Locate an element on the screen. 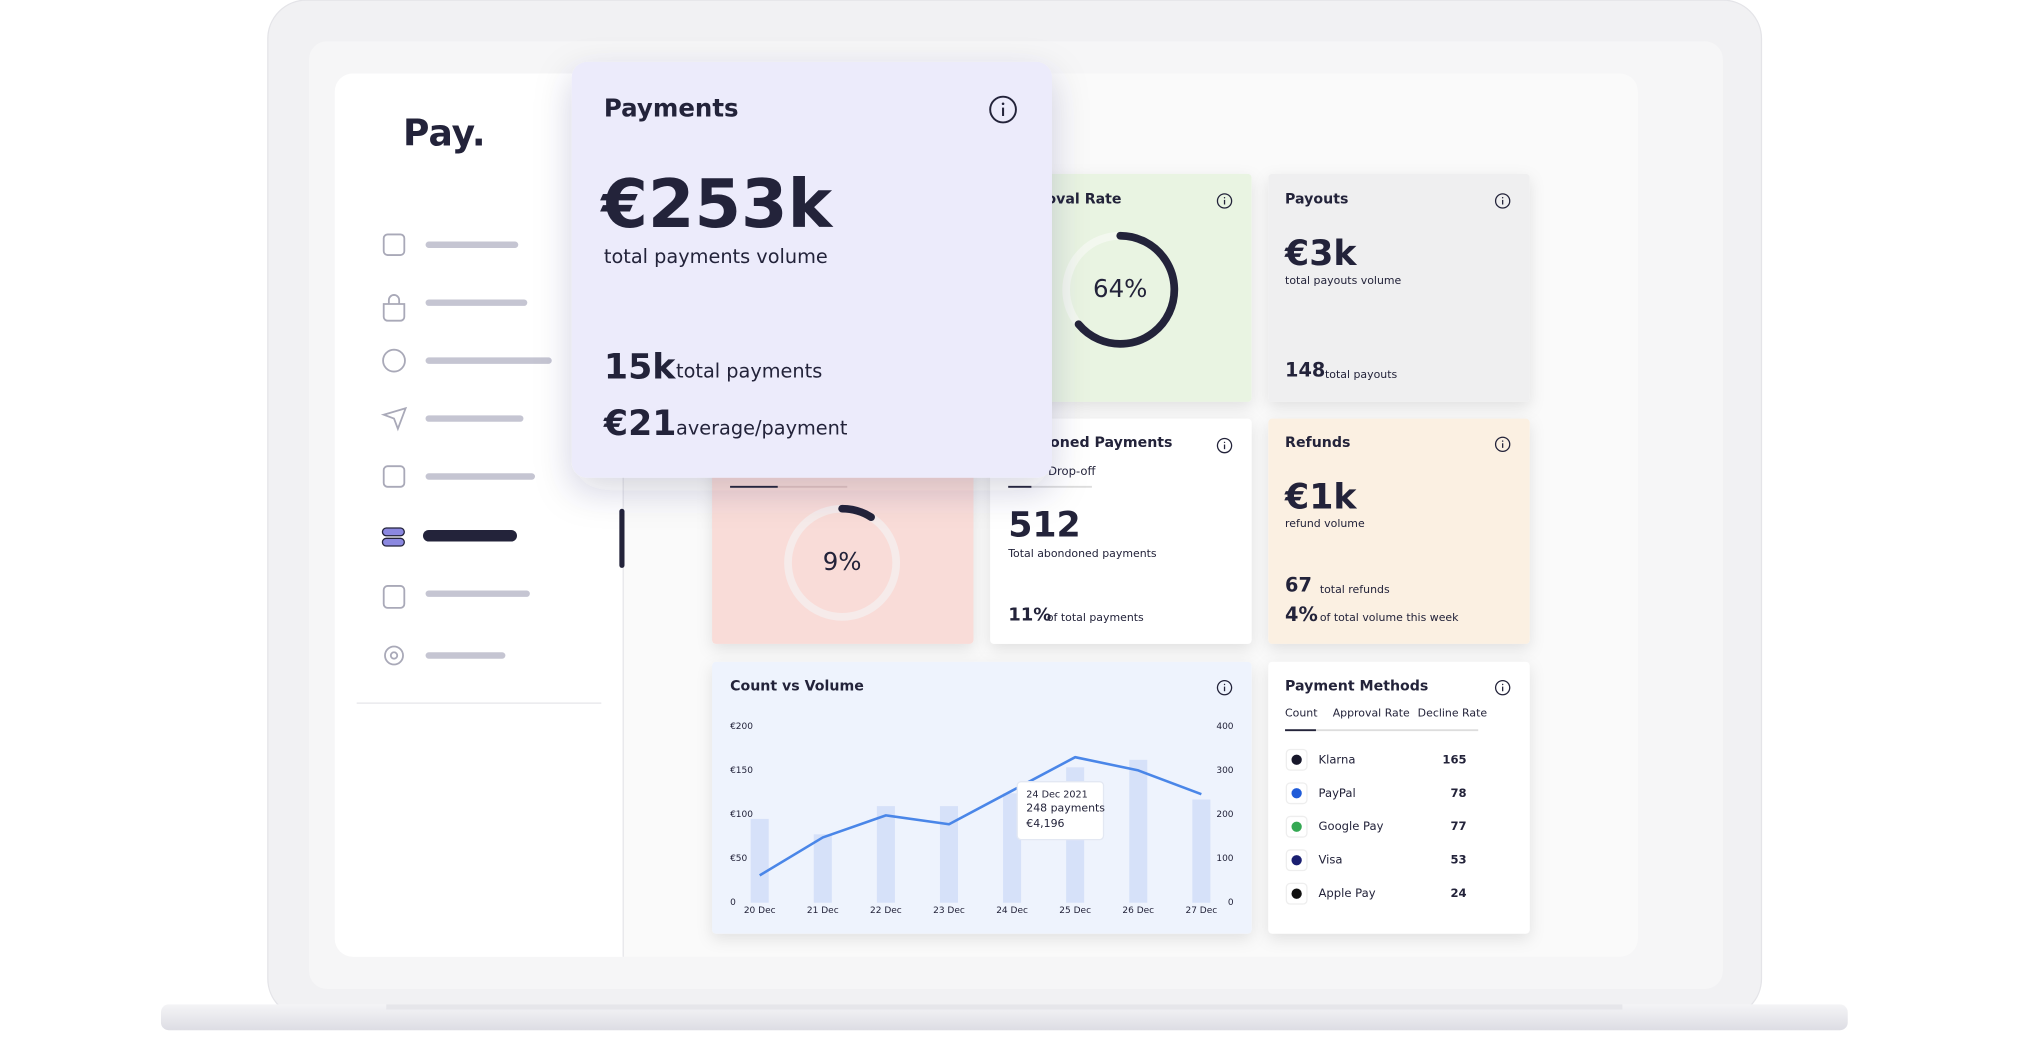 The height and width of the screenshot is (1038, 2019). metric-label: of total payments is located at coordinates (1095, 617).